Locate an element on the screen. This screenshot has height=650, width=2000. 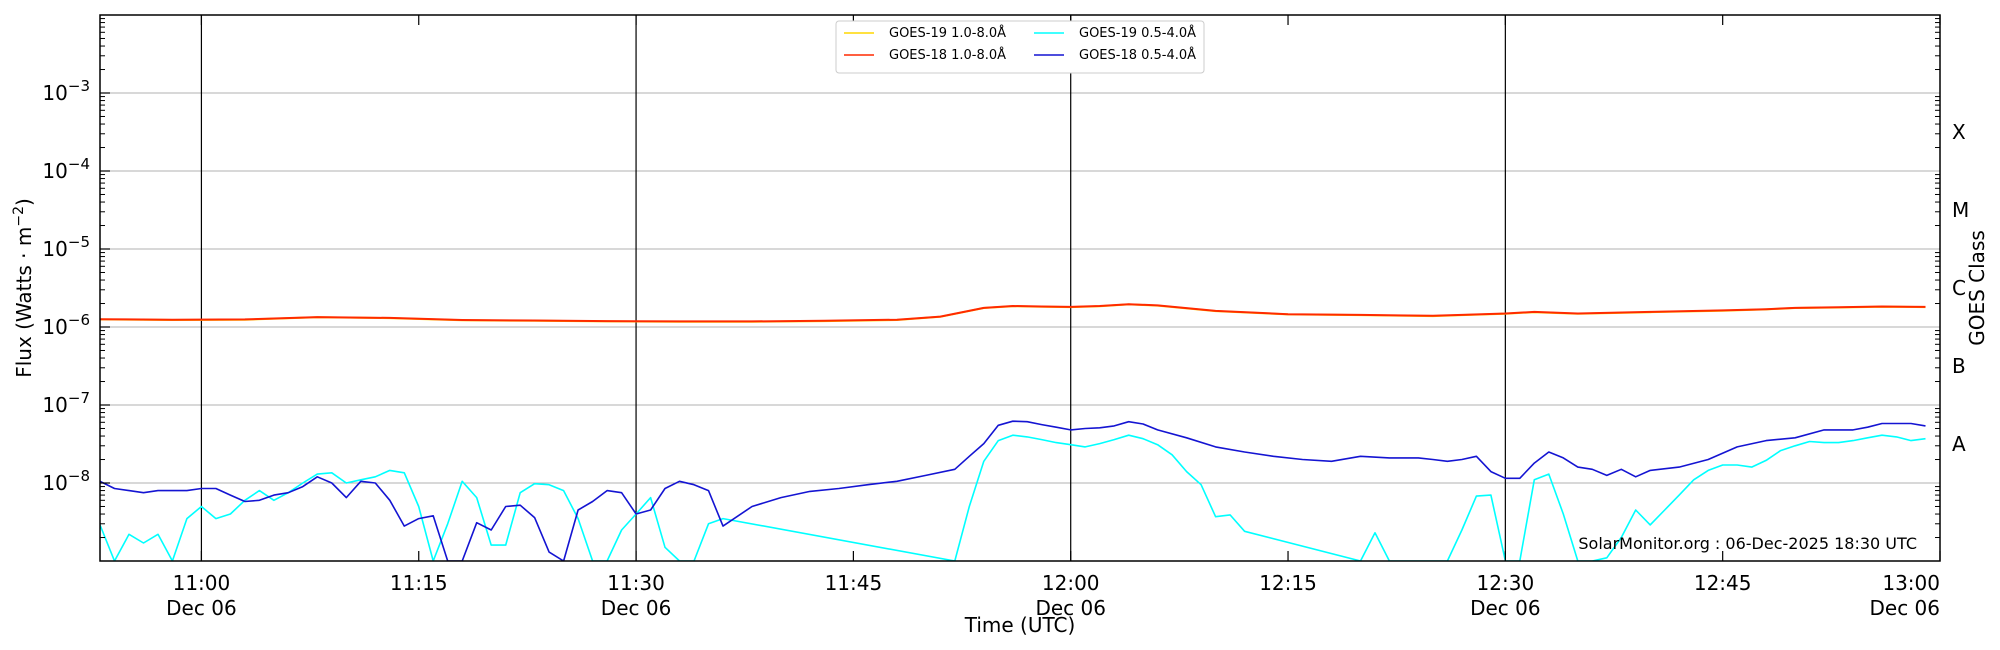
y-axis-title-base: Flux (Watts · m is located at coordinates (24, 302).